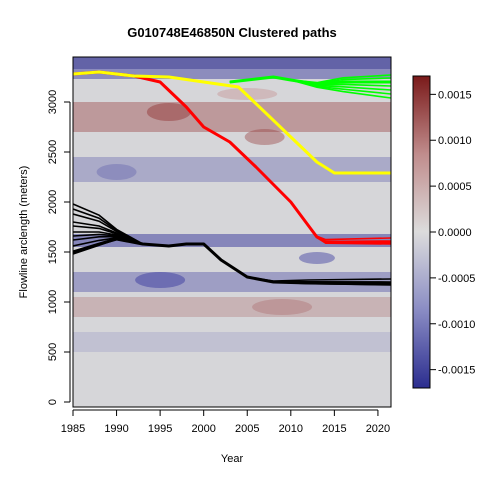  What do you see at coordinates (53, 402) in the screenshot?
I see `y-tick-label: 0` at bounding box center [53, 402].